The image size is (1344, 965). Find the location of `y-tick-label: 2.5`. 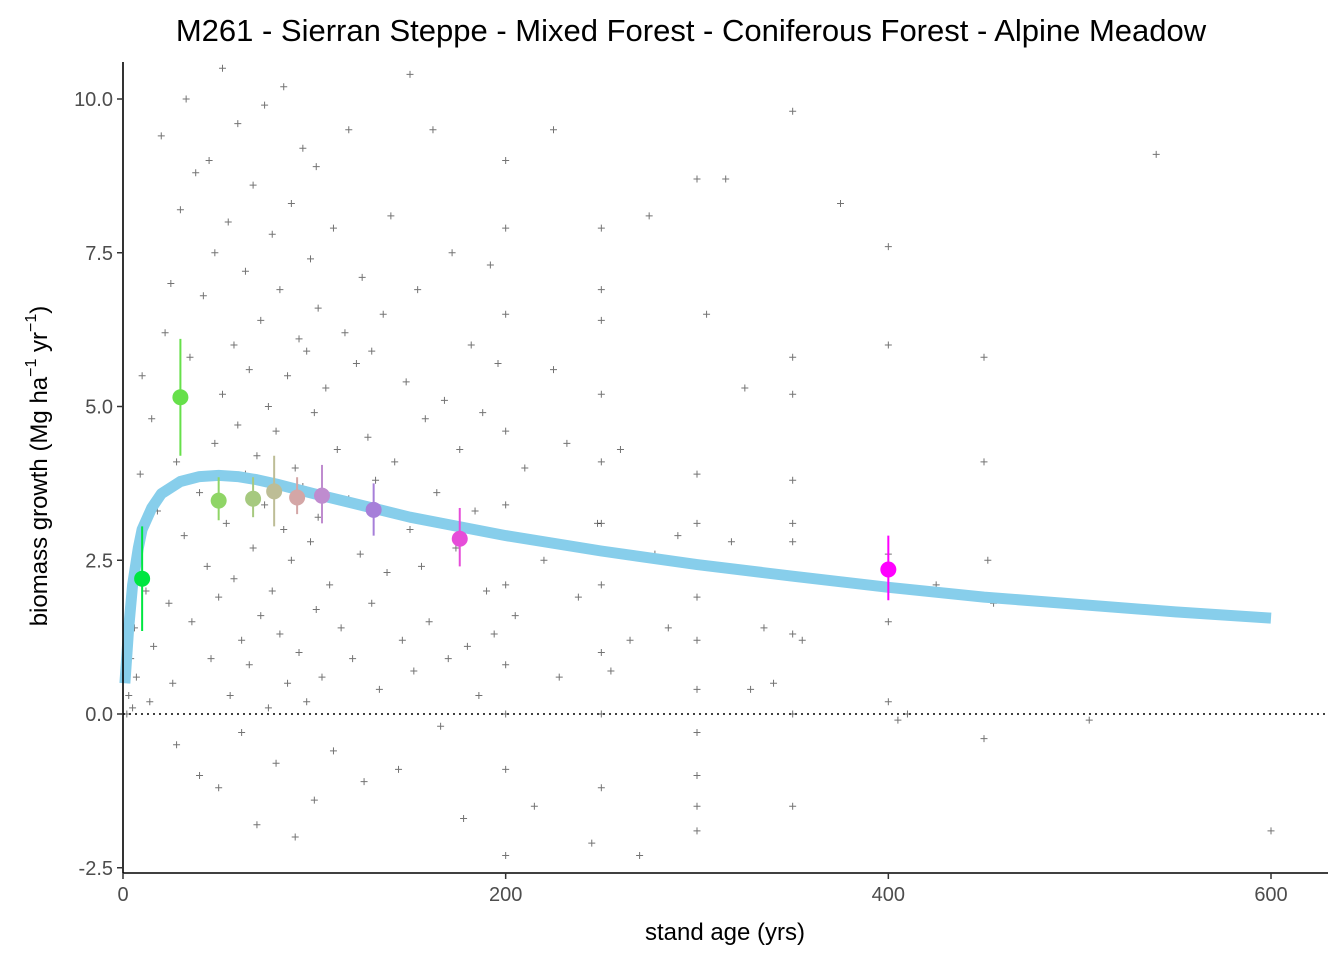

y-tick-label: 2.5 is located at coordinates (99, 561).